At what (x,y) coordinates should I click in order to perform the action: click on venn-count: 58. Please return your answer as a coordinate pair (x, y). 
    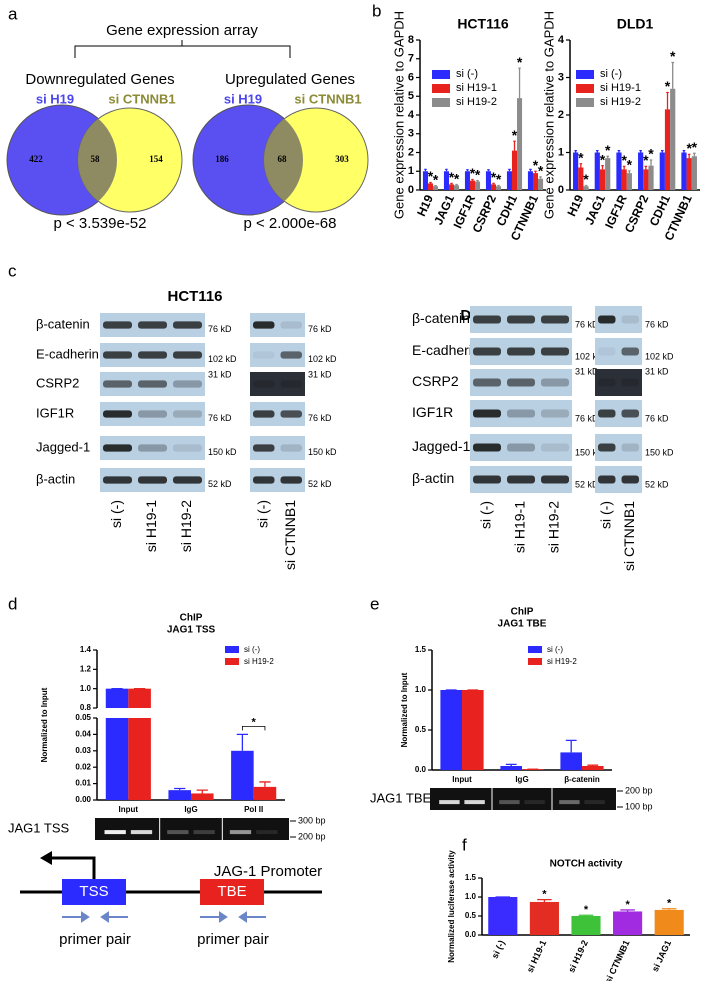
    Looking at the image, I should click on (96, 159).